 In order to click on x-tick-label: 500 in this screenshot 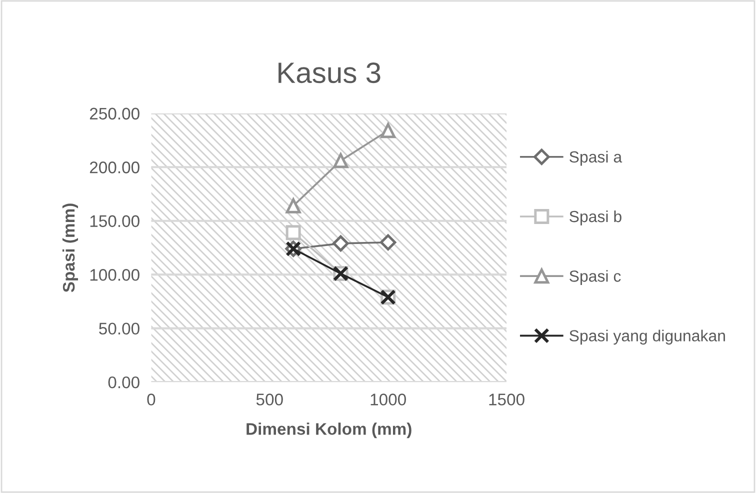, I will do `click(269, 400)`.